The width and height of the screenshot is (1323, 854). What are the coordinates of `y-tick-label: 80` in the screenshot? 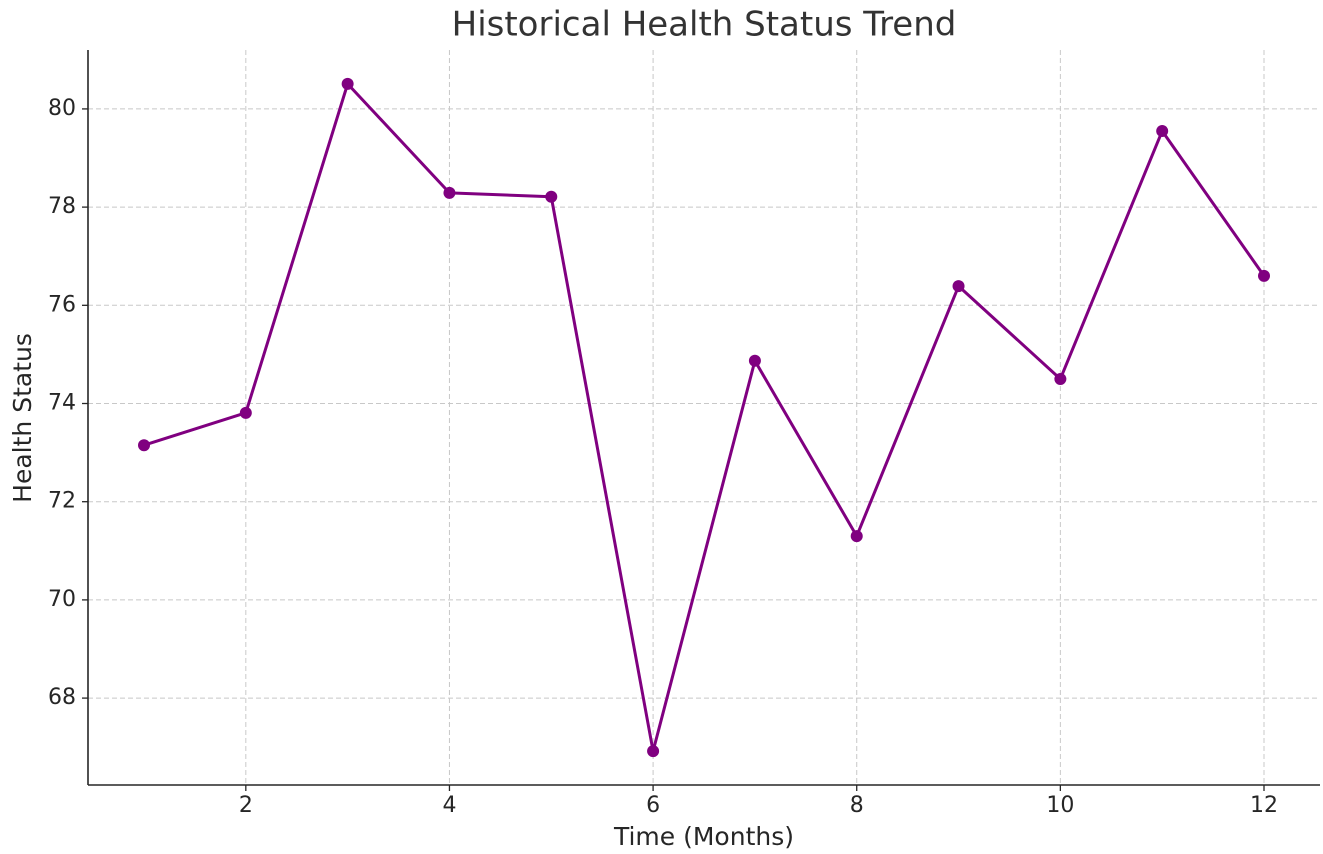 It's located at (62, 108).